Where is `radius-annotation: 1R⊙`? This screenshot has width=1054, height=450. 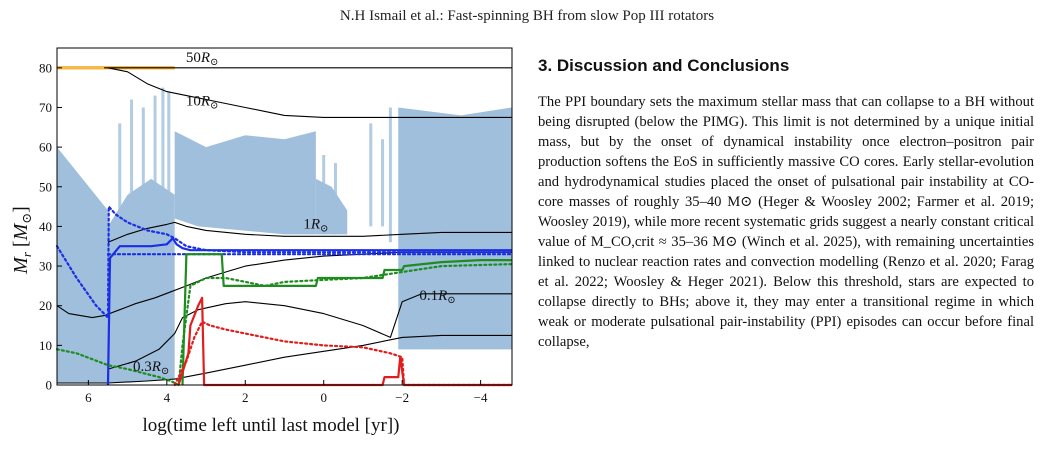
radius-annotation: 1R⊙ is located at coordinates (315, 225).